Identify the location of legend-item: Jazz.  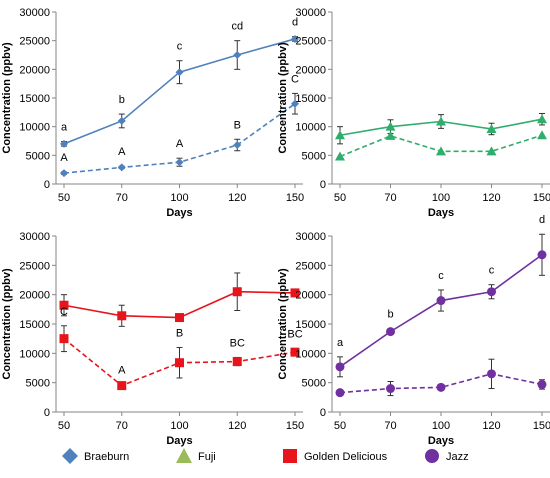
(447, 456).